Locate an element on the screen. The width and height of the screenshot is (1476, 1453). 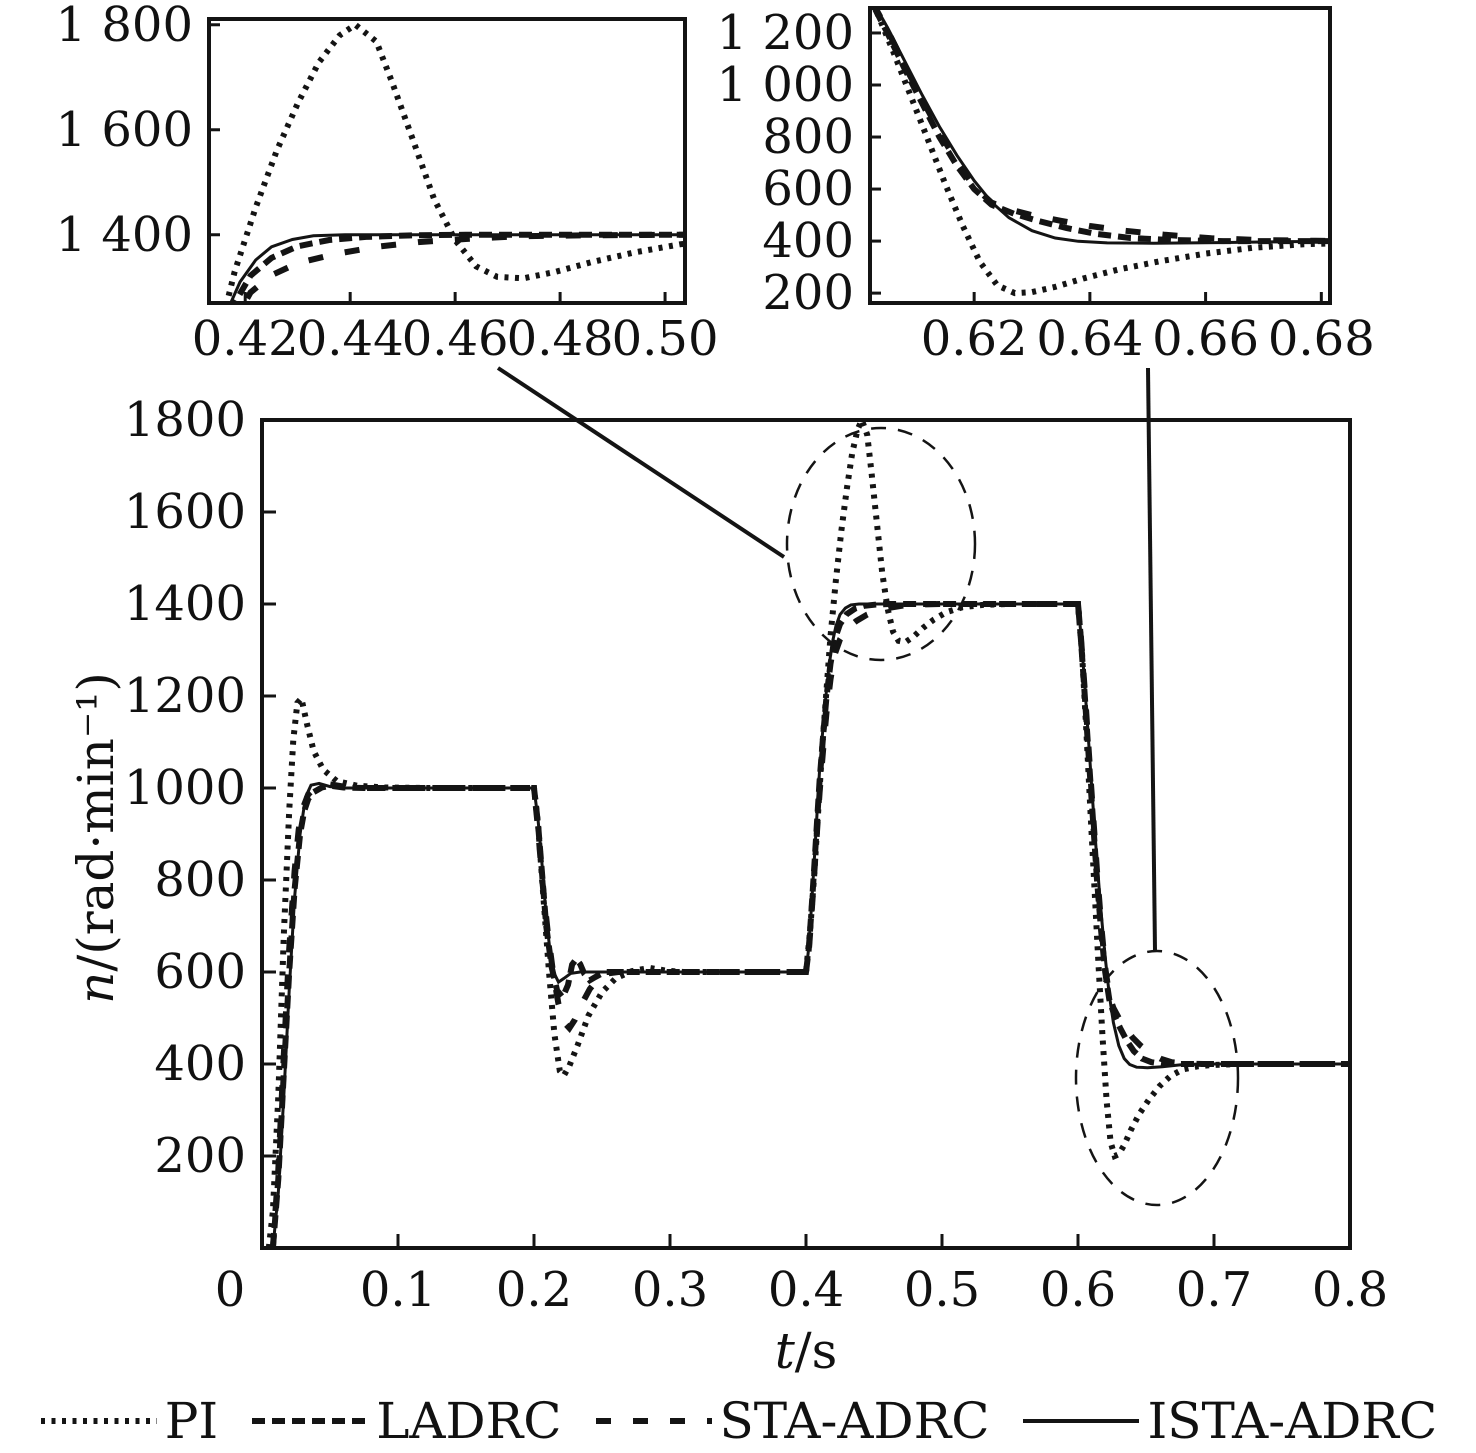
y-axis-label: n/(rad·min⁻¹) is located at coordinates (96, 838).